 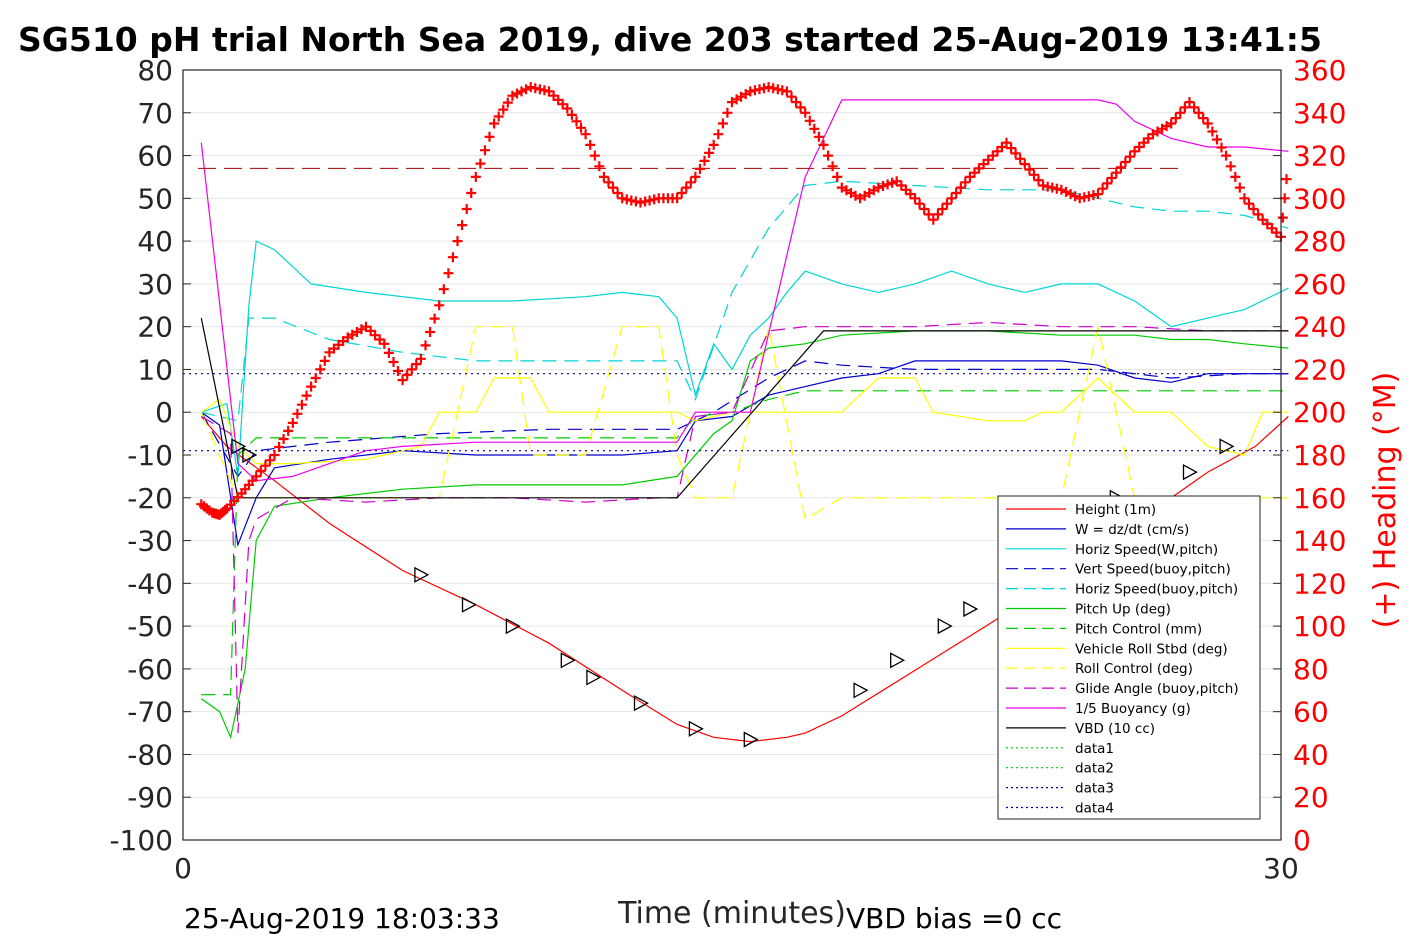 I want to click on legend-label-data4: data4, so click(x=1094, y=809).